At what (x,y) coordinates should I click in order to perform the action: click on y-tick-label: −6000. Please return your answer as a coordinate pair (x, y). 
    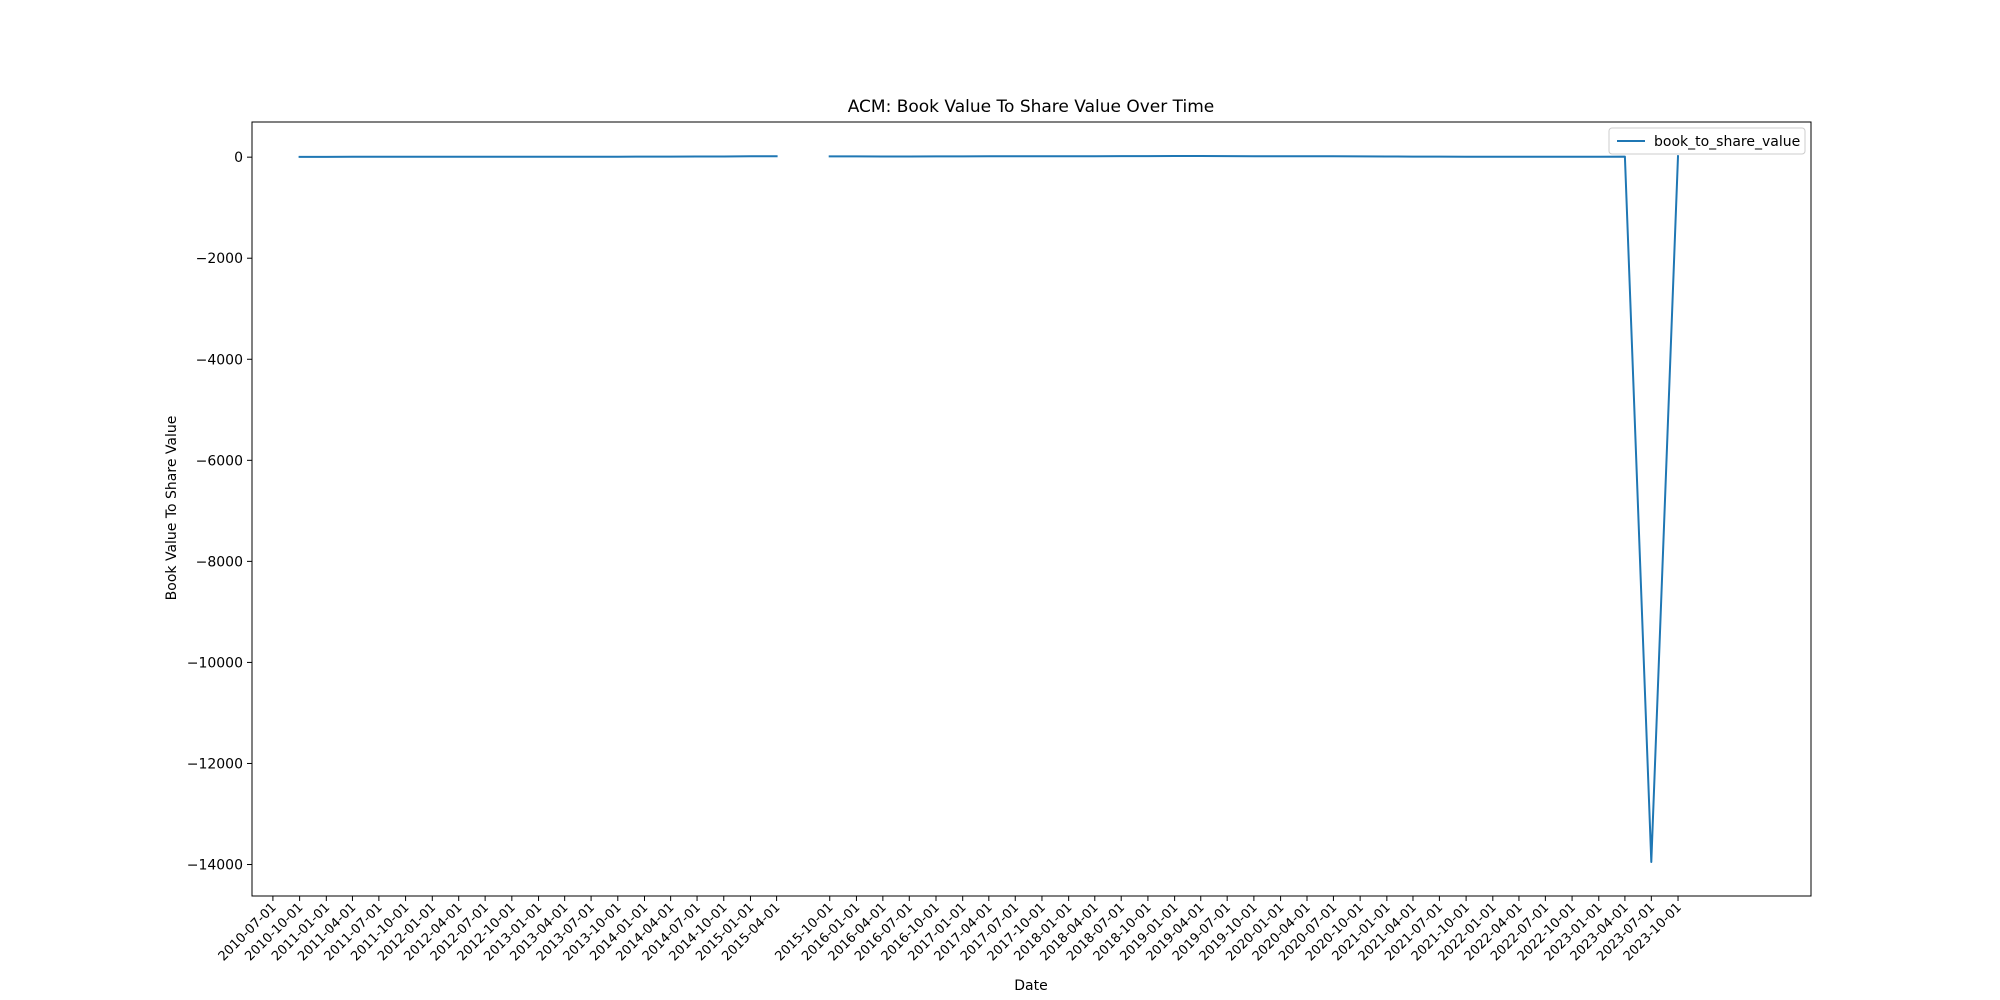
    Looking at the image, I should click on (219, 461).